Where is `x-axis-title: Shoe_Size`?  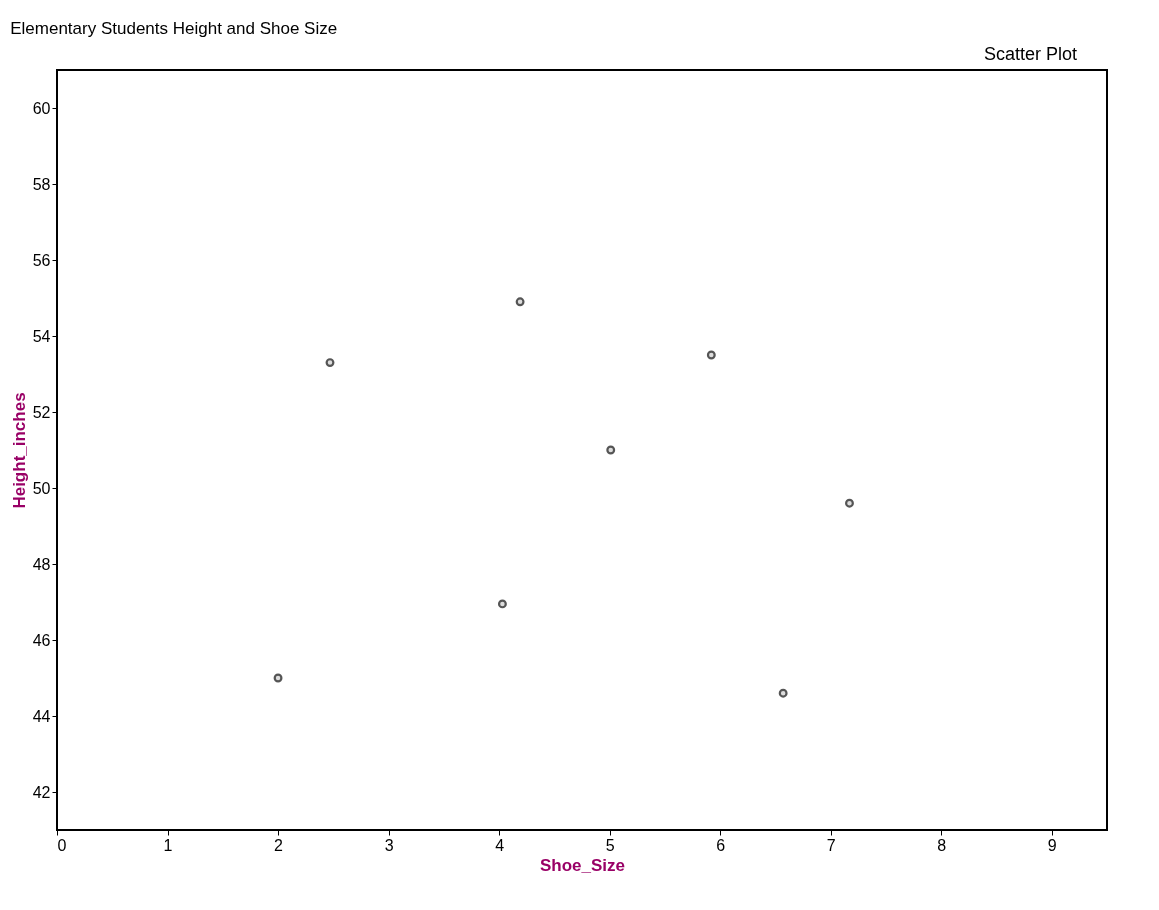
x-axis-title: Shoe_Size is located at coordinates (582, 865).